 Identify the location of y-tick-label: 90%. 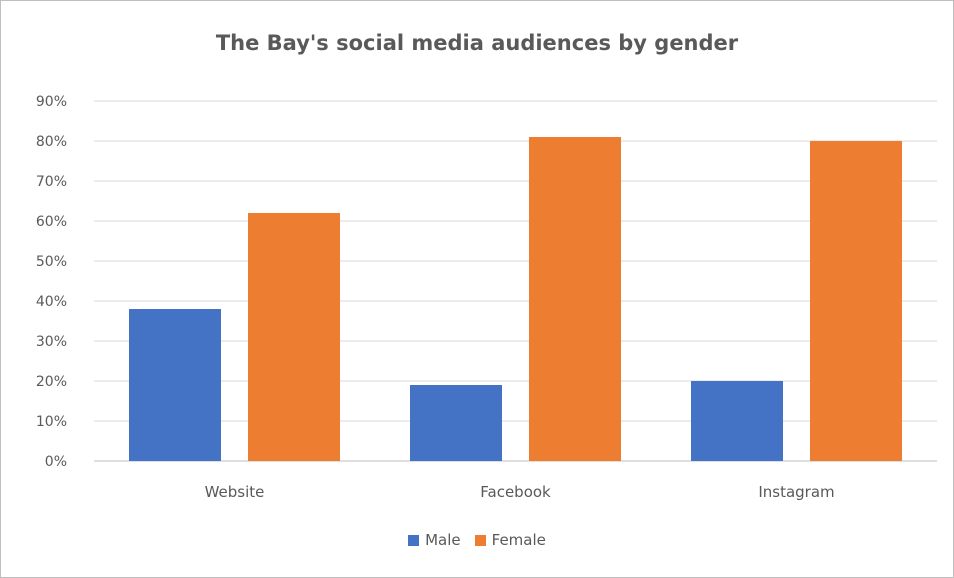
(51, 102).